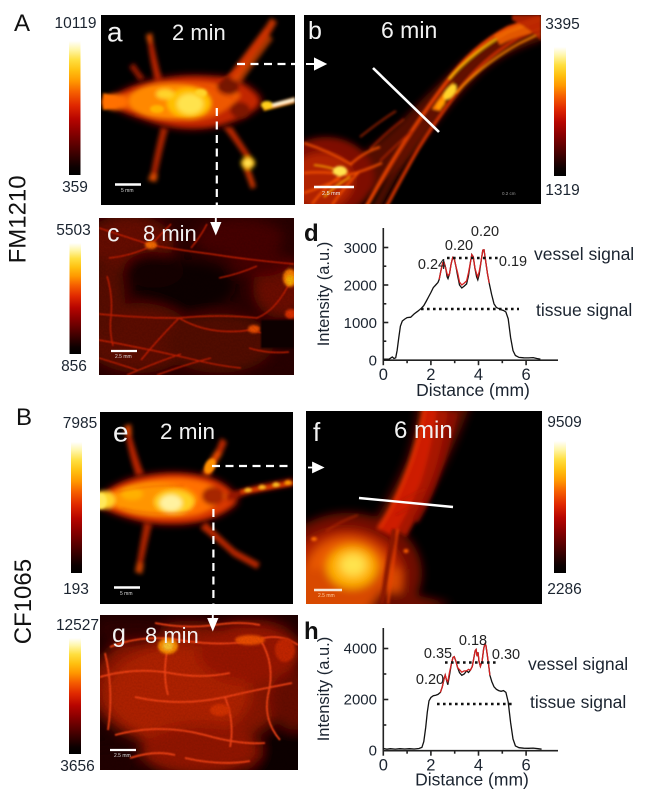 The image size is (647, 798). What do you see at coordinates (317, 432) in the screenshot?
I see `svg-text: f` at bounding box center [317, 432].